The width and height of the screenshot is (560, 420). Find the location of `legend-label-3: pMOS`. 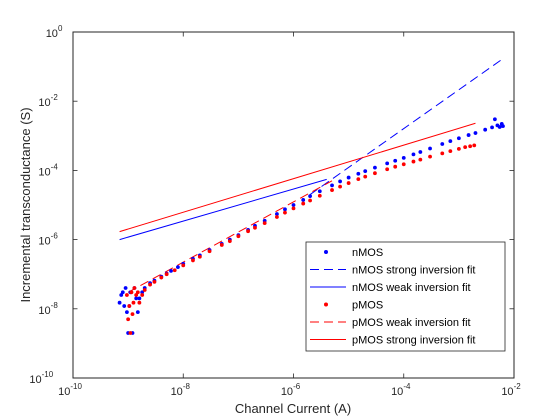

legend-label-3: pMOS is located at coordinates (367, 306).